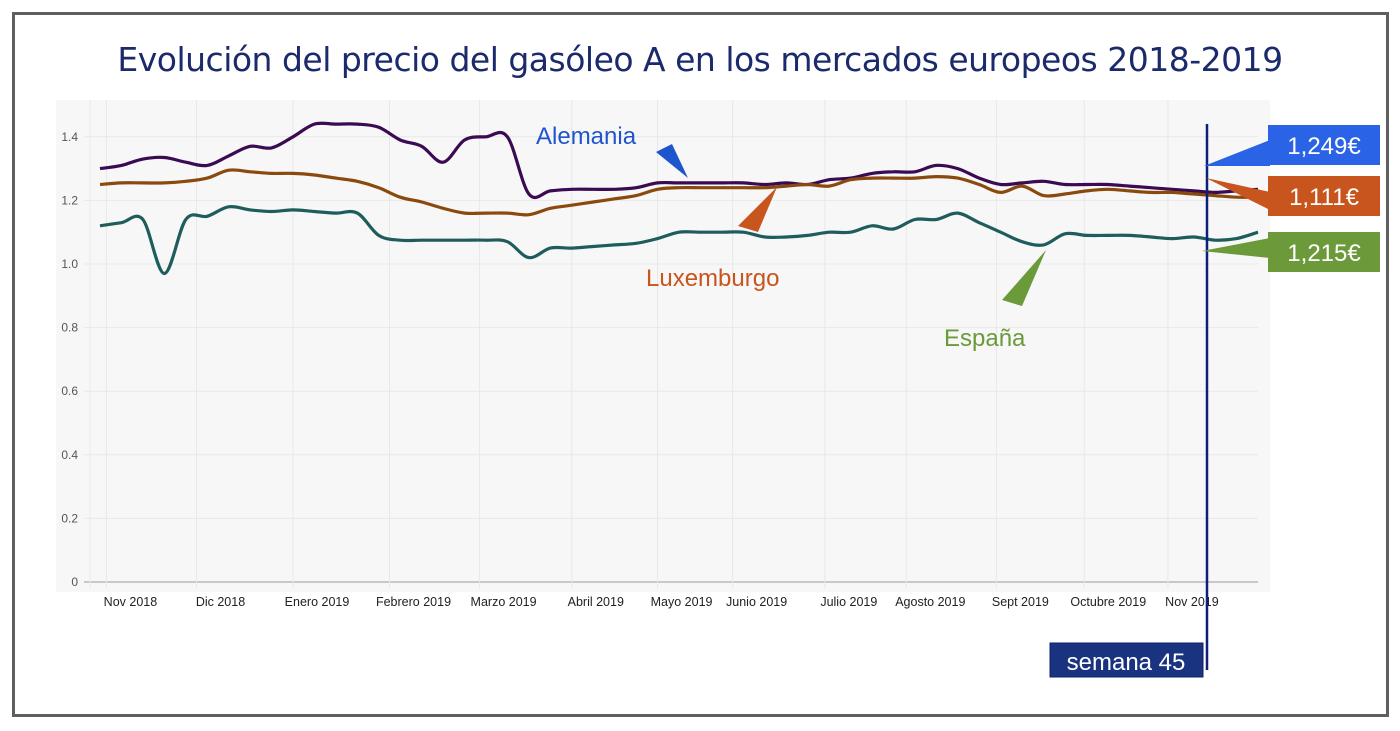 The height and width of the screenshot is (731, 1400). I want to click on x-tick-label: Mayo 2019, so click(682, 602).